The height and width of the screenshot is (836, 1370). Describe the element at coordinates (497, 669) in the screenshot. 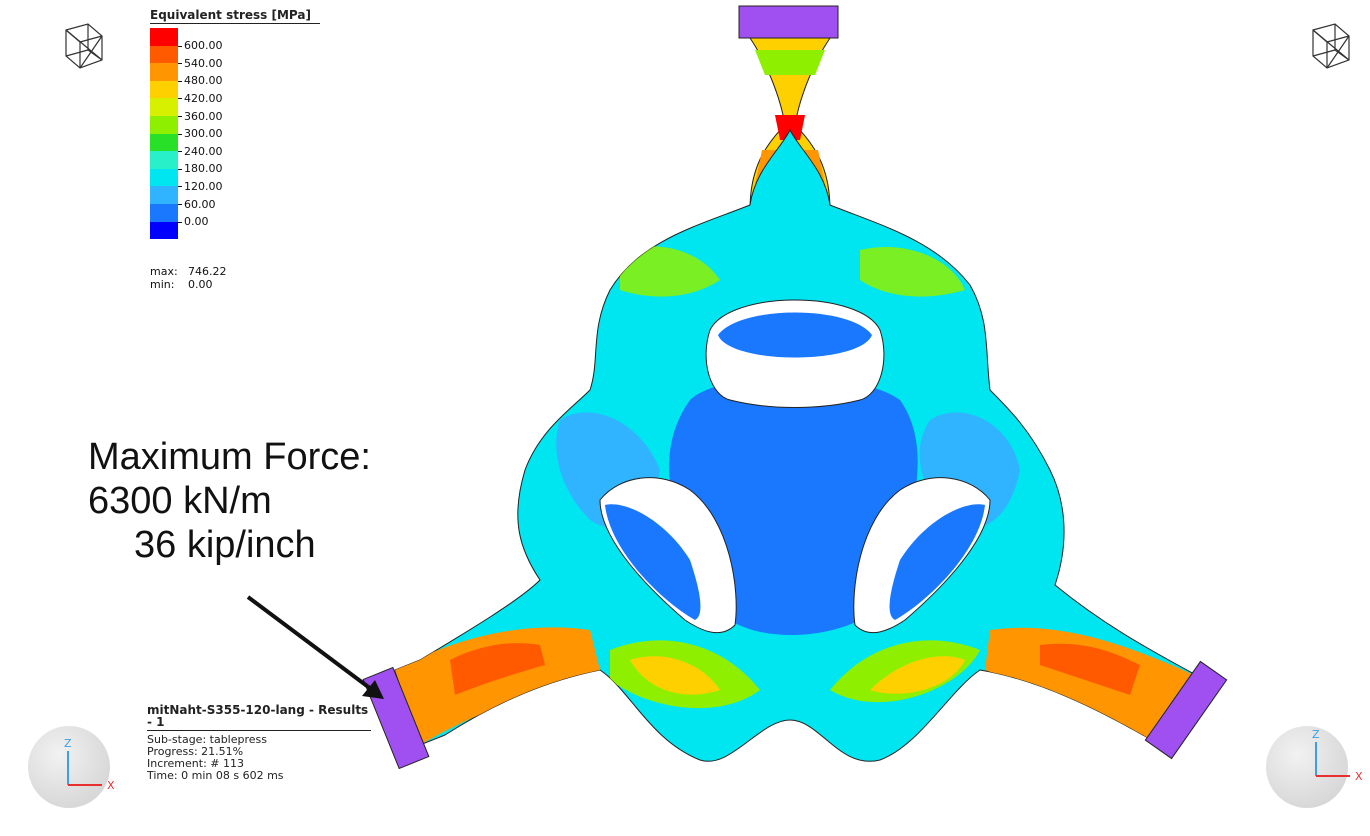

I see `left-arm-high-stress` at that location.